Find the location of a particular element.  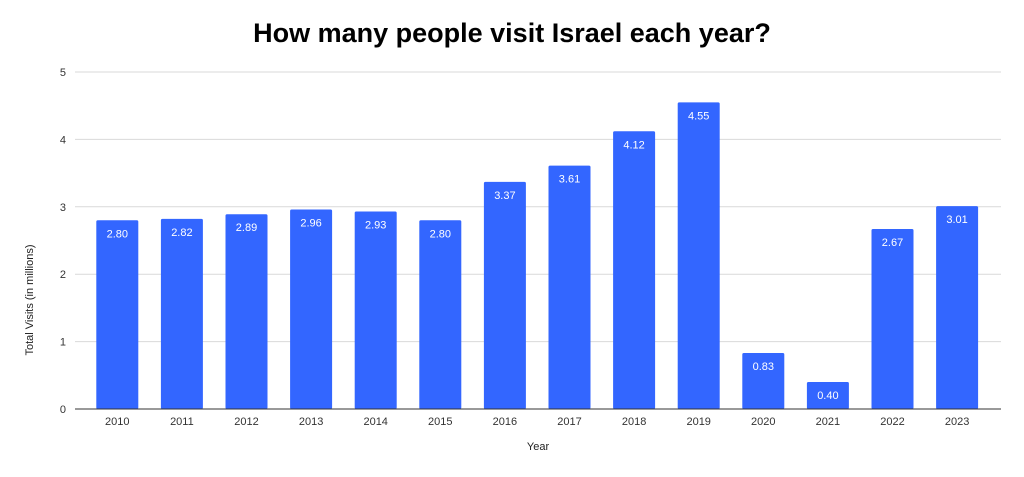

bar-2016 is located at coordinates (504, 295).